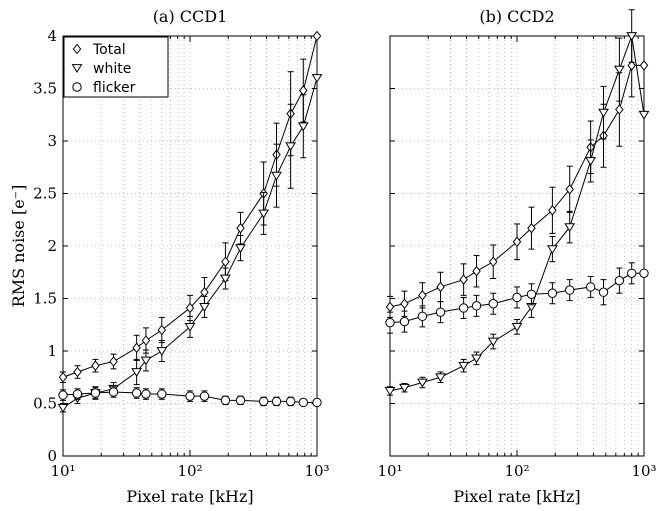 This screenshot has width=661, height=511. I want to click on y-tick-label: 3.5, so click(45, 89).